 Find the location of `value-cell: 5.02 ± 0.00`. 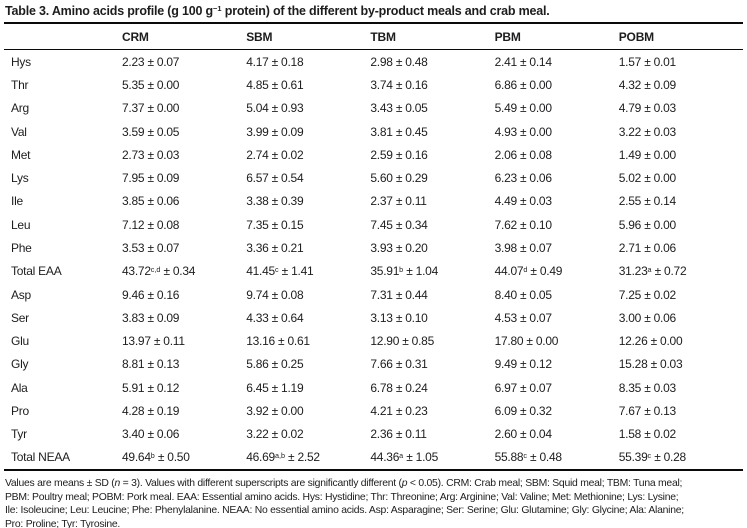

value-cell: 5.02 ± 0.00 is located at coordinates (647, 178).